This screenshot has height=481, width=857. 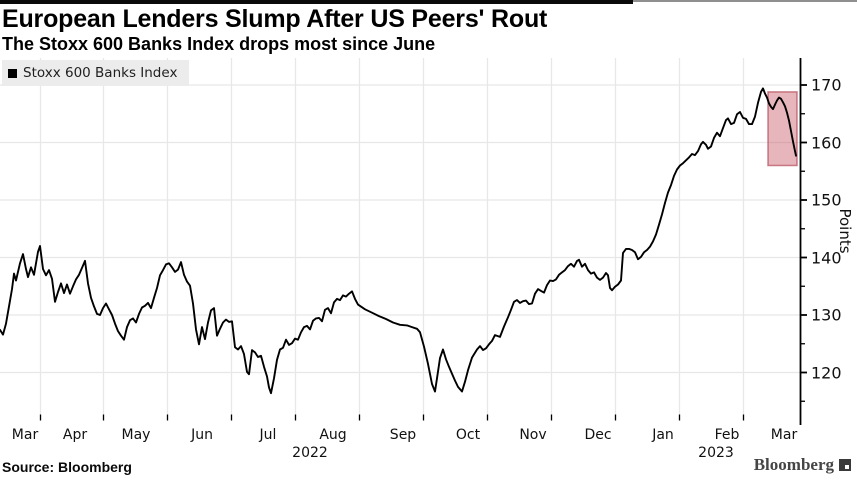 I want to click on bloomberg-logo: Bloomberg, so click(x=802, y=465).